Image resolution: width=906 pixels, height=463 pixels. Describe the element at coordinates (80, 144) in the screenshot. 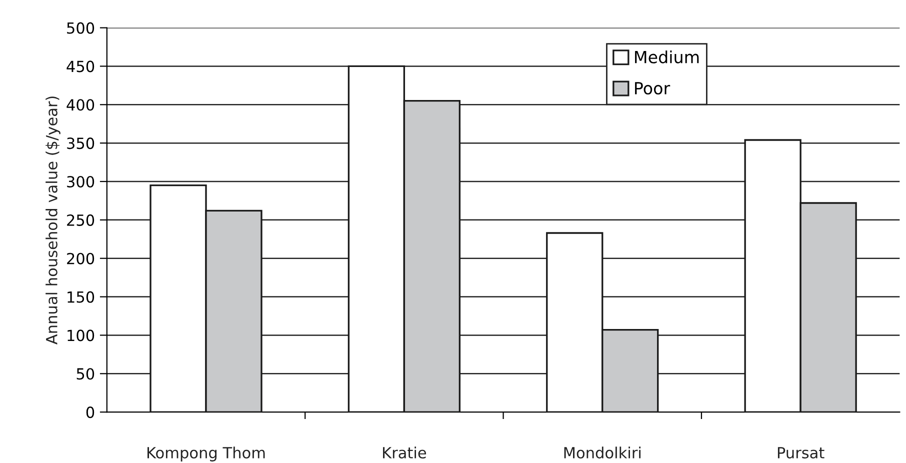

I see `y-tick-label: 350` at that location.